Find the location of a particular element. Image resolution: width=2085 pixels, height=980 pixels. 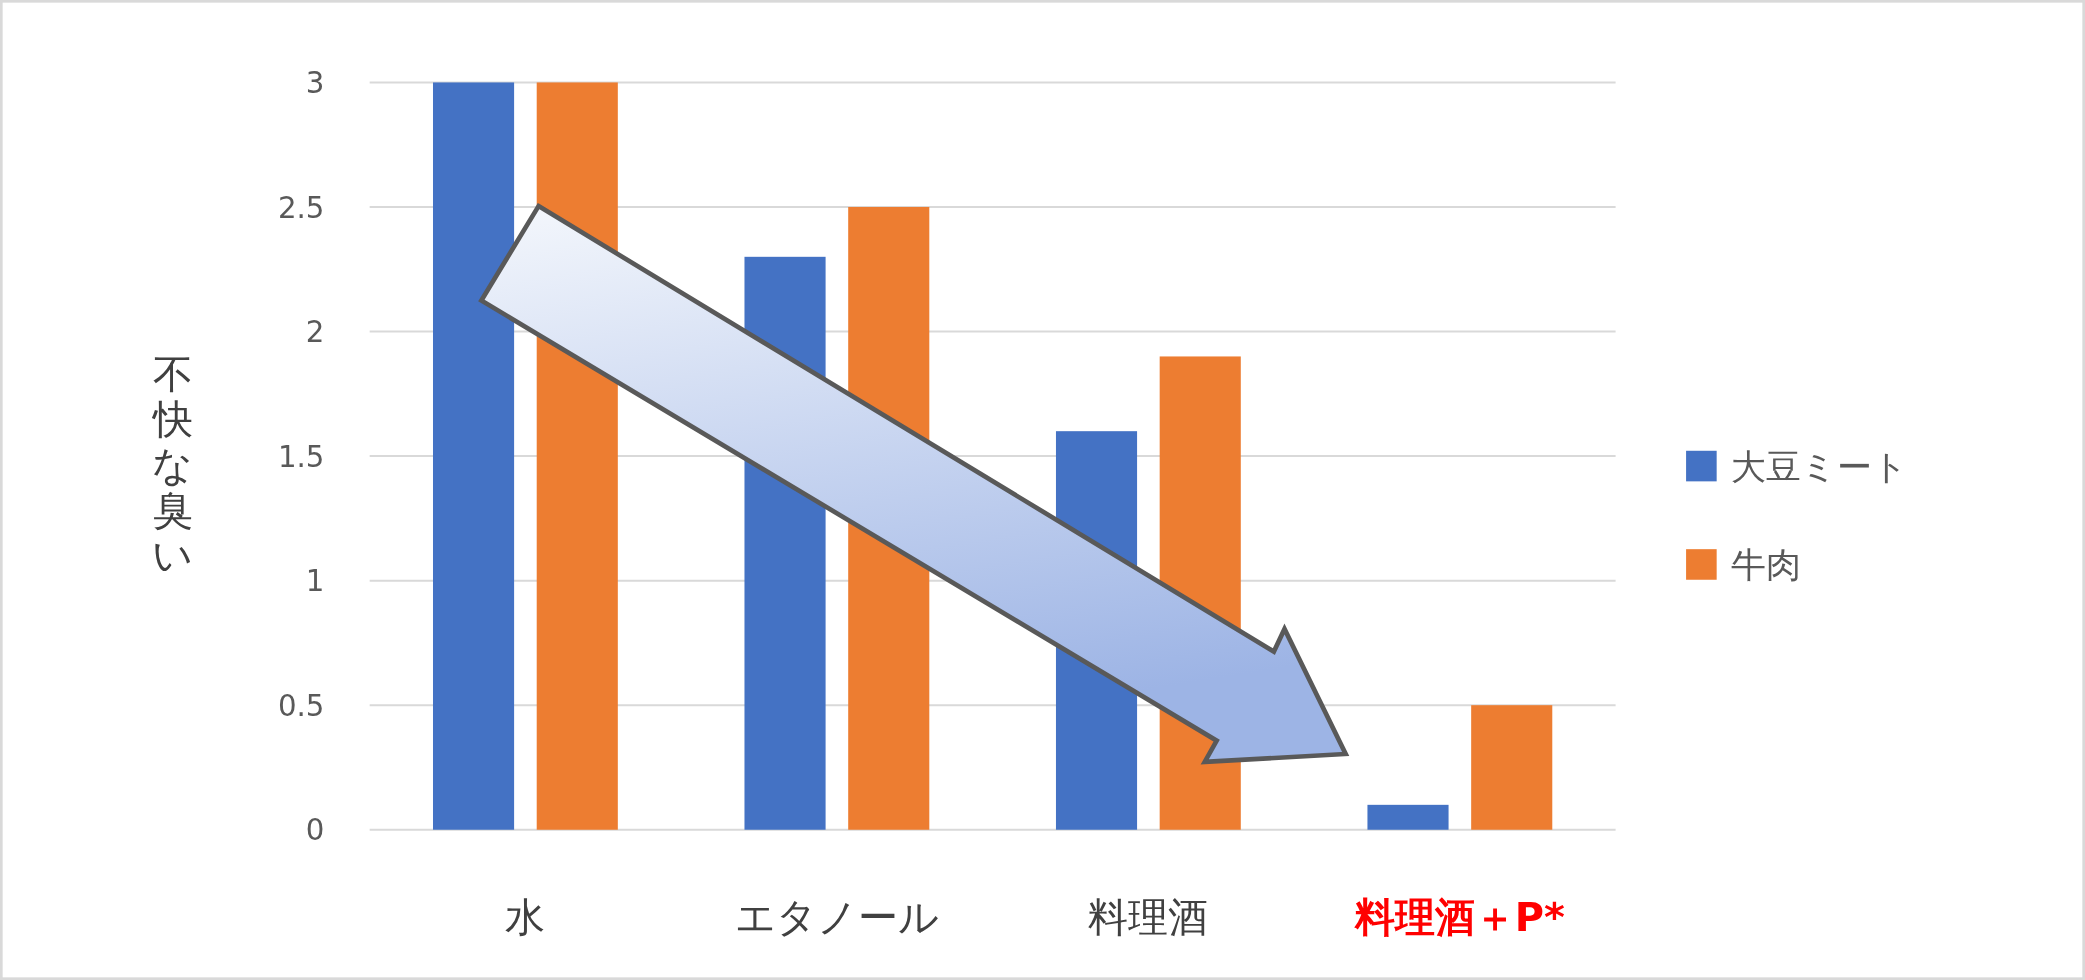

legend-label: 大豆ミート is located at coordinates (1820, 466).